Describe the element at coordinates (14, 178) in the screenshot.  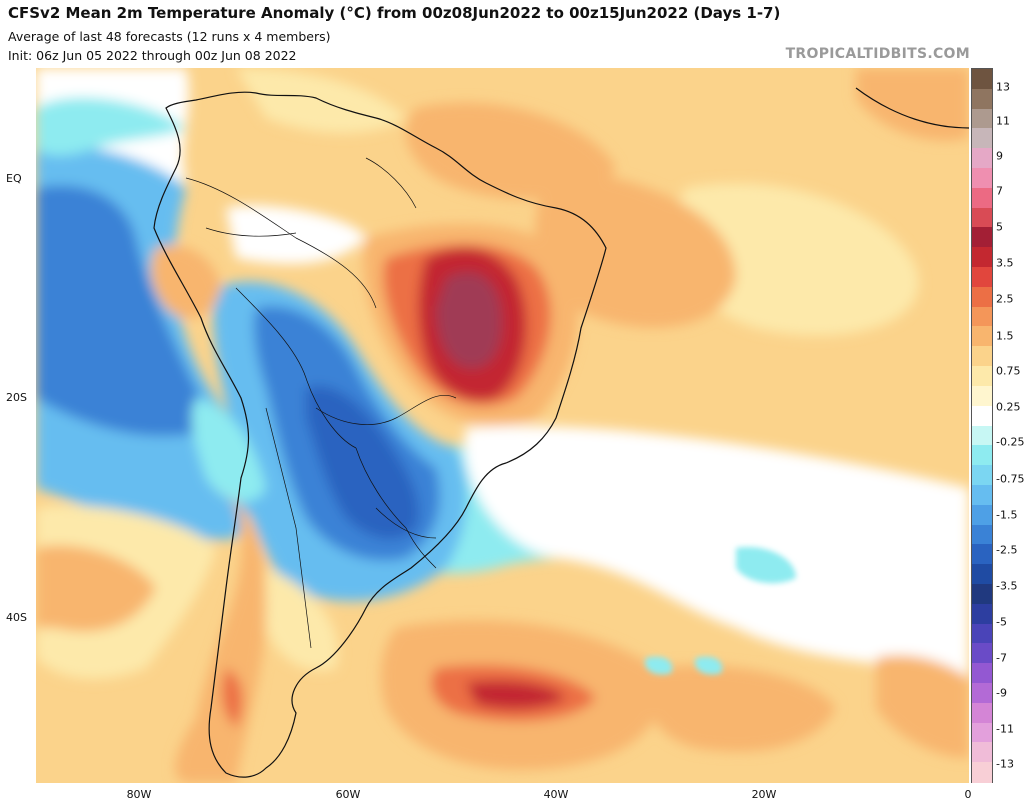
I see `lat-label-eq: EQ` at that location.